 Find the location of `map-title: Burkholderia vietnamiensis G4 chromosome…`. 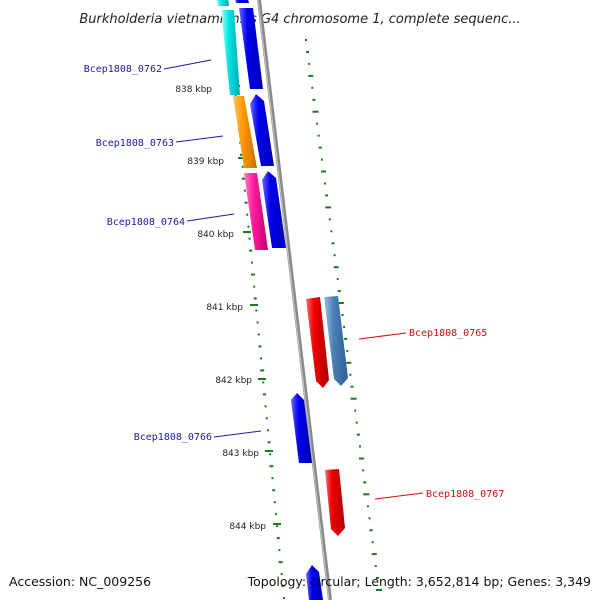

map-title: Burkholderia vietnamiensis G4 chromosome… is located at coordinates (299, 19).